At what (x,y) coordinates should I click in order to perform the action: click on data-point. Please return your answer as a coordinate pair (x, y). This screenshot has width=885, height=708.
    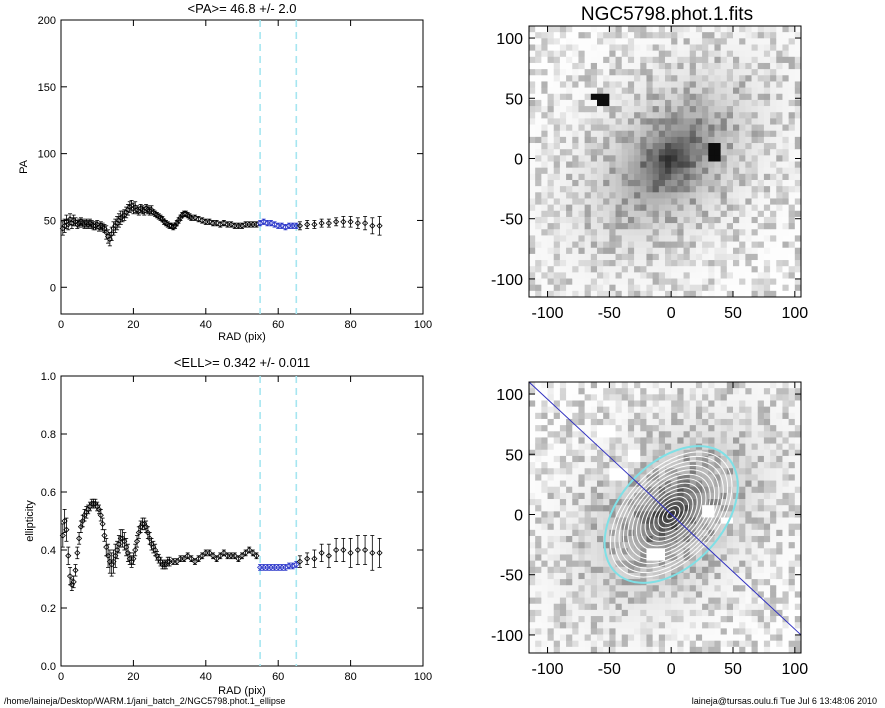
    Looking at the image, I should click on (135, 550).